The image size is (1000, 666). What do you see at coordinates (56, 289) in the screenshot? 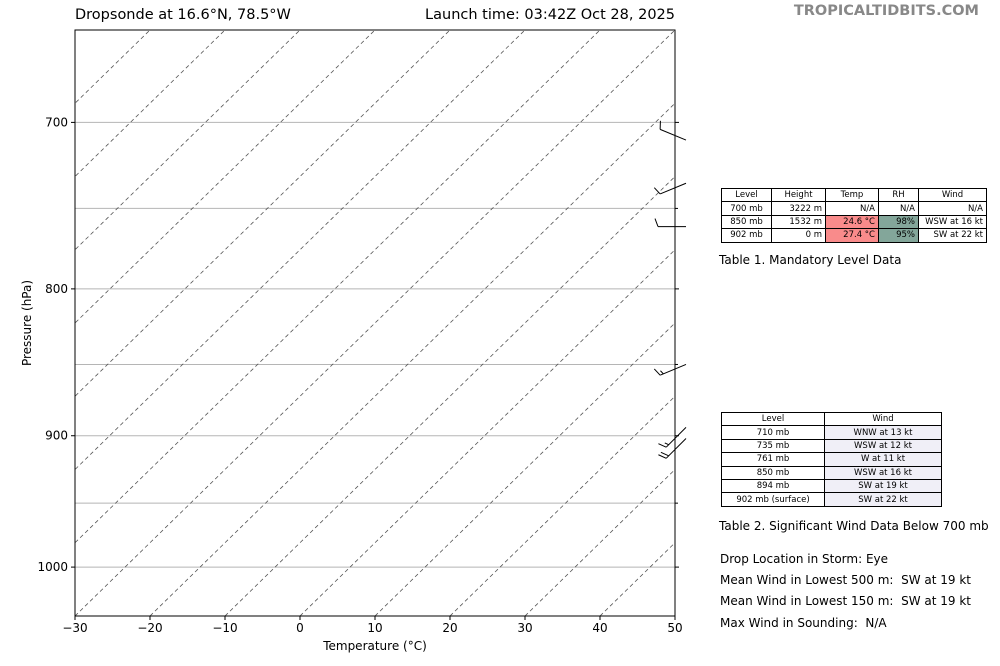
I see `y-tick-label: 800` at bounding box center [56, 289].